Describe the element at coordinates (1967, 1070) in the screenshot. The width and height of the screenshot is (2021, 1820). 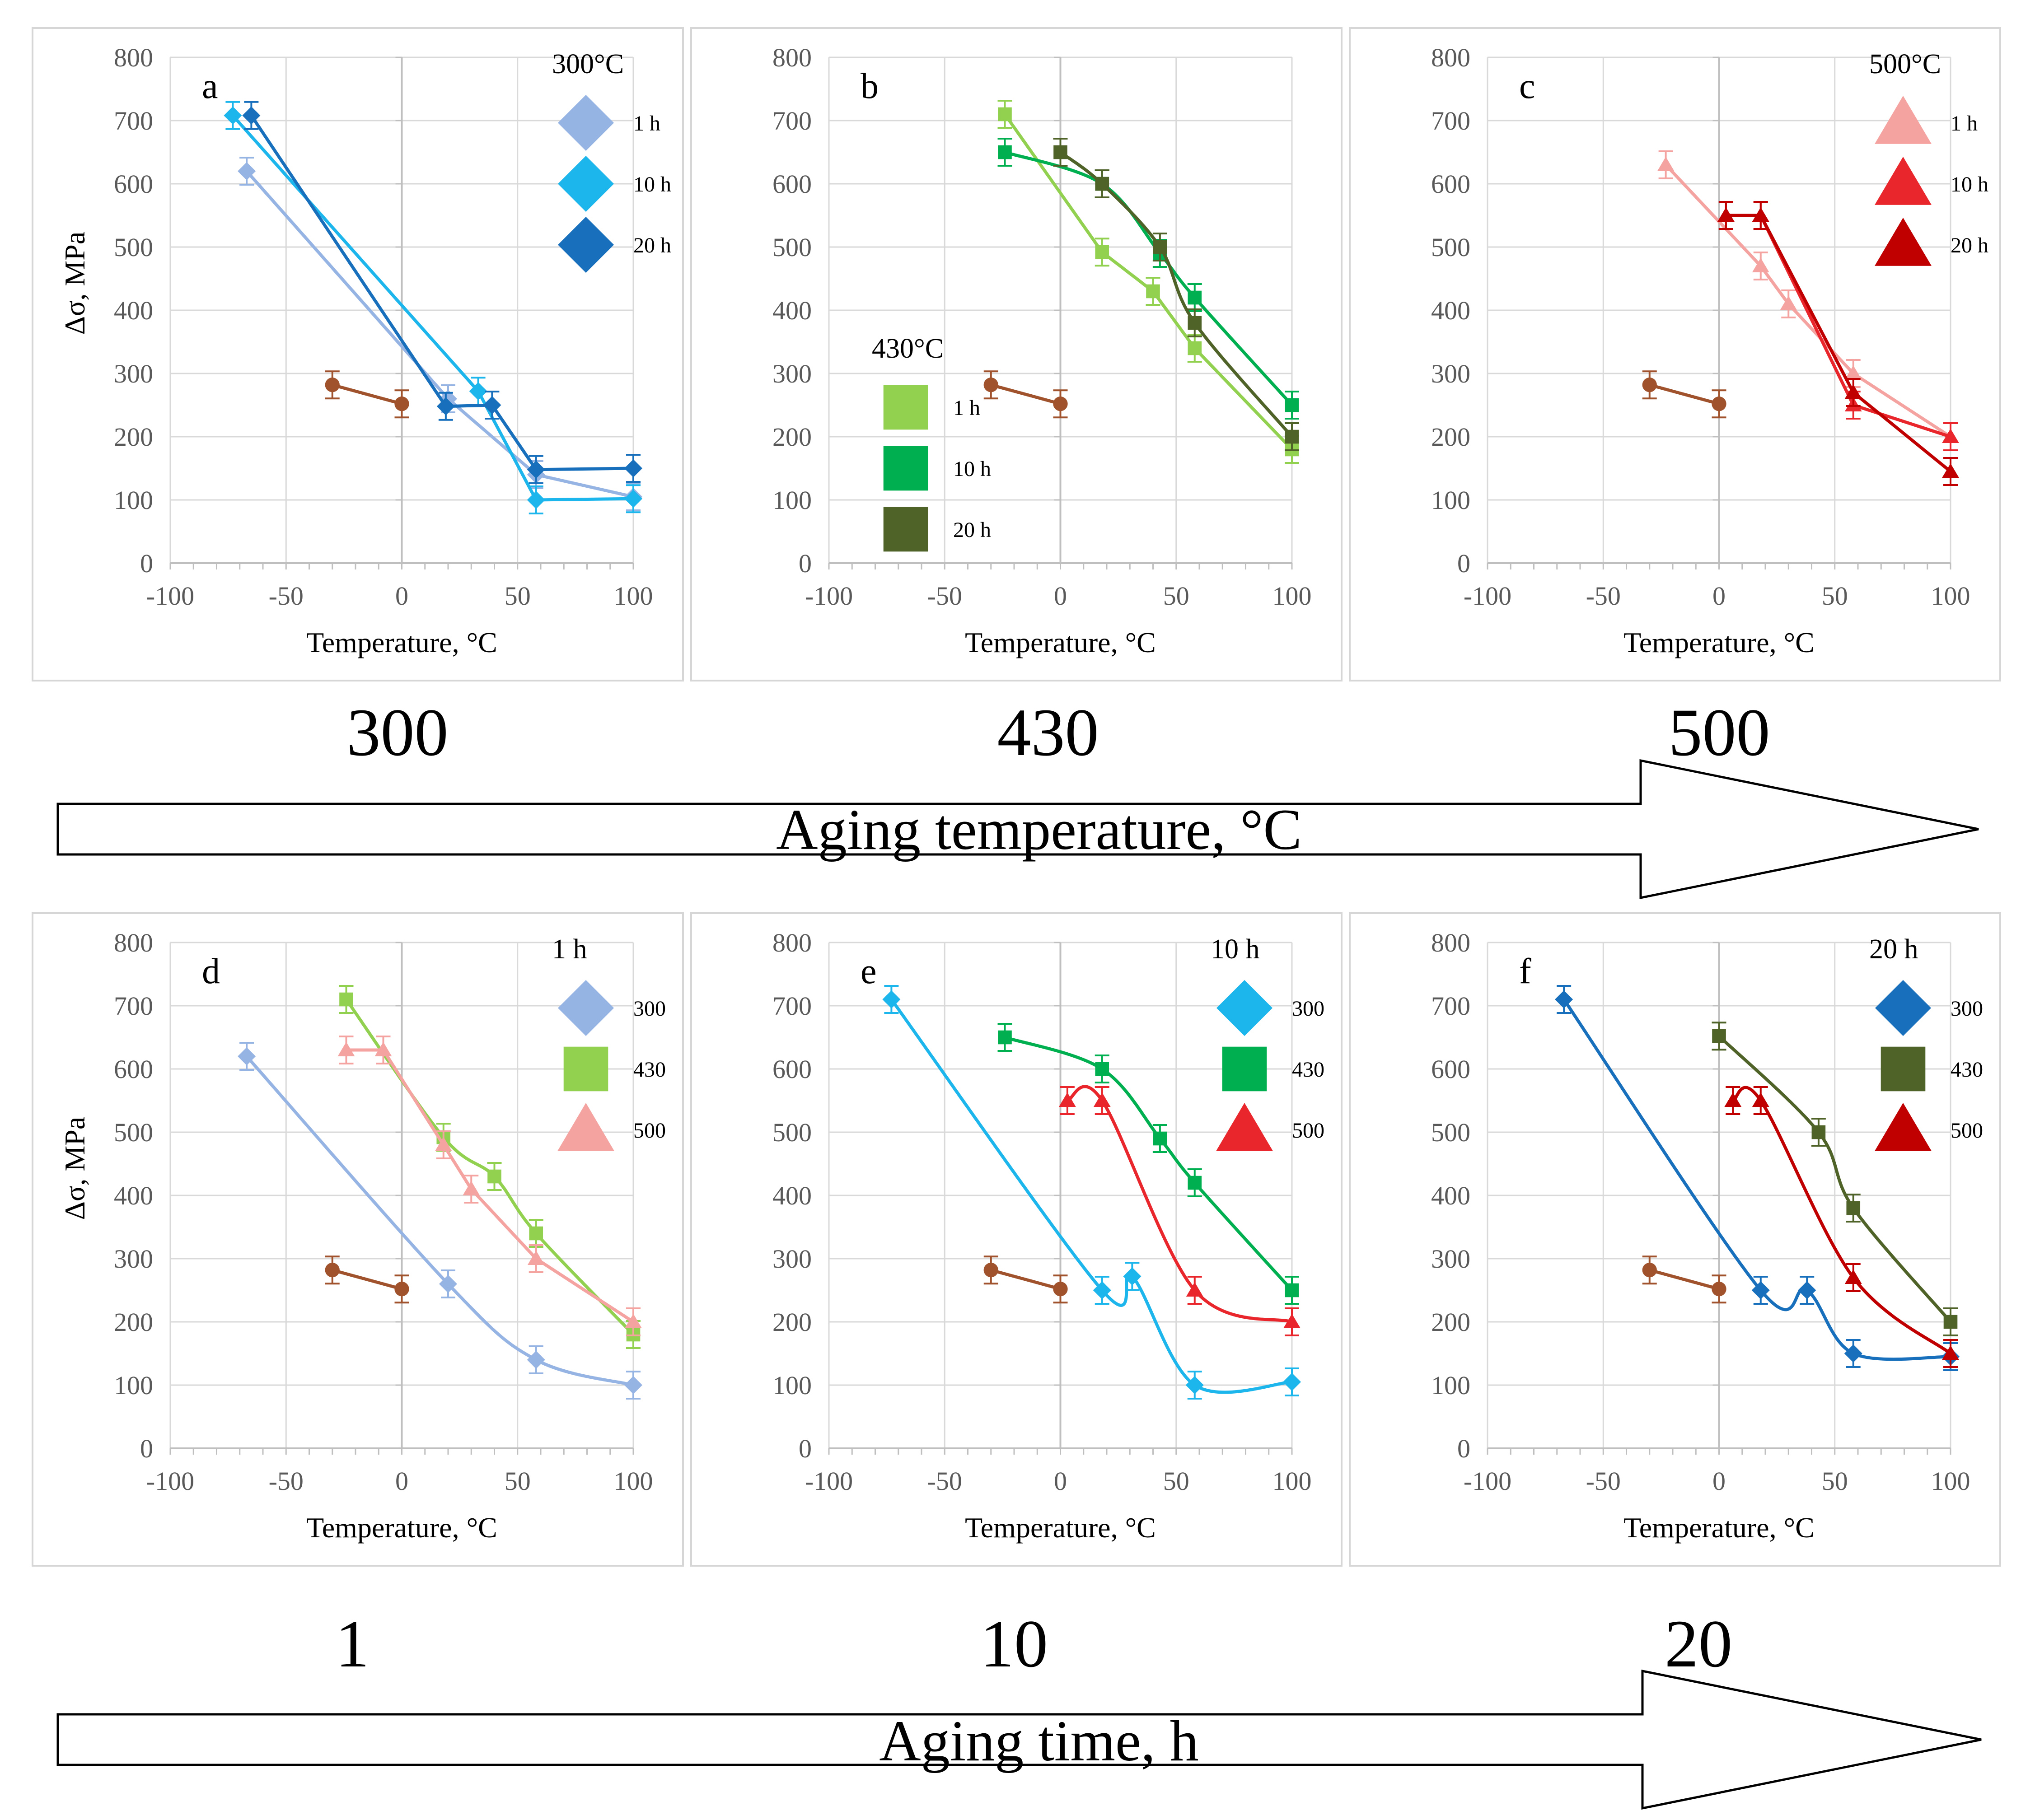
I see `legend-label: 430` at that location.